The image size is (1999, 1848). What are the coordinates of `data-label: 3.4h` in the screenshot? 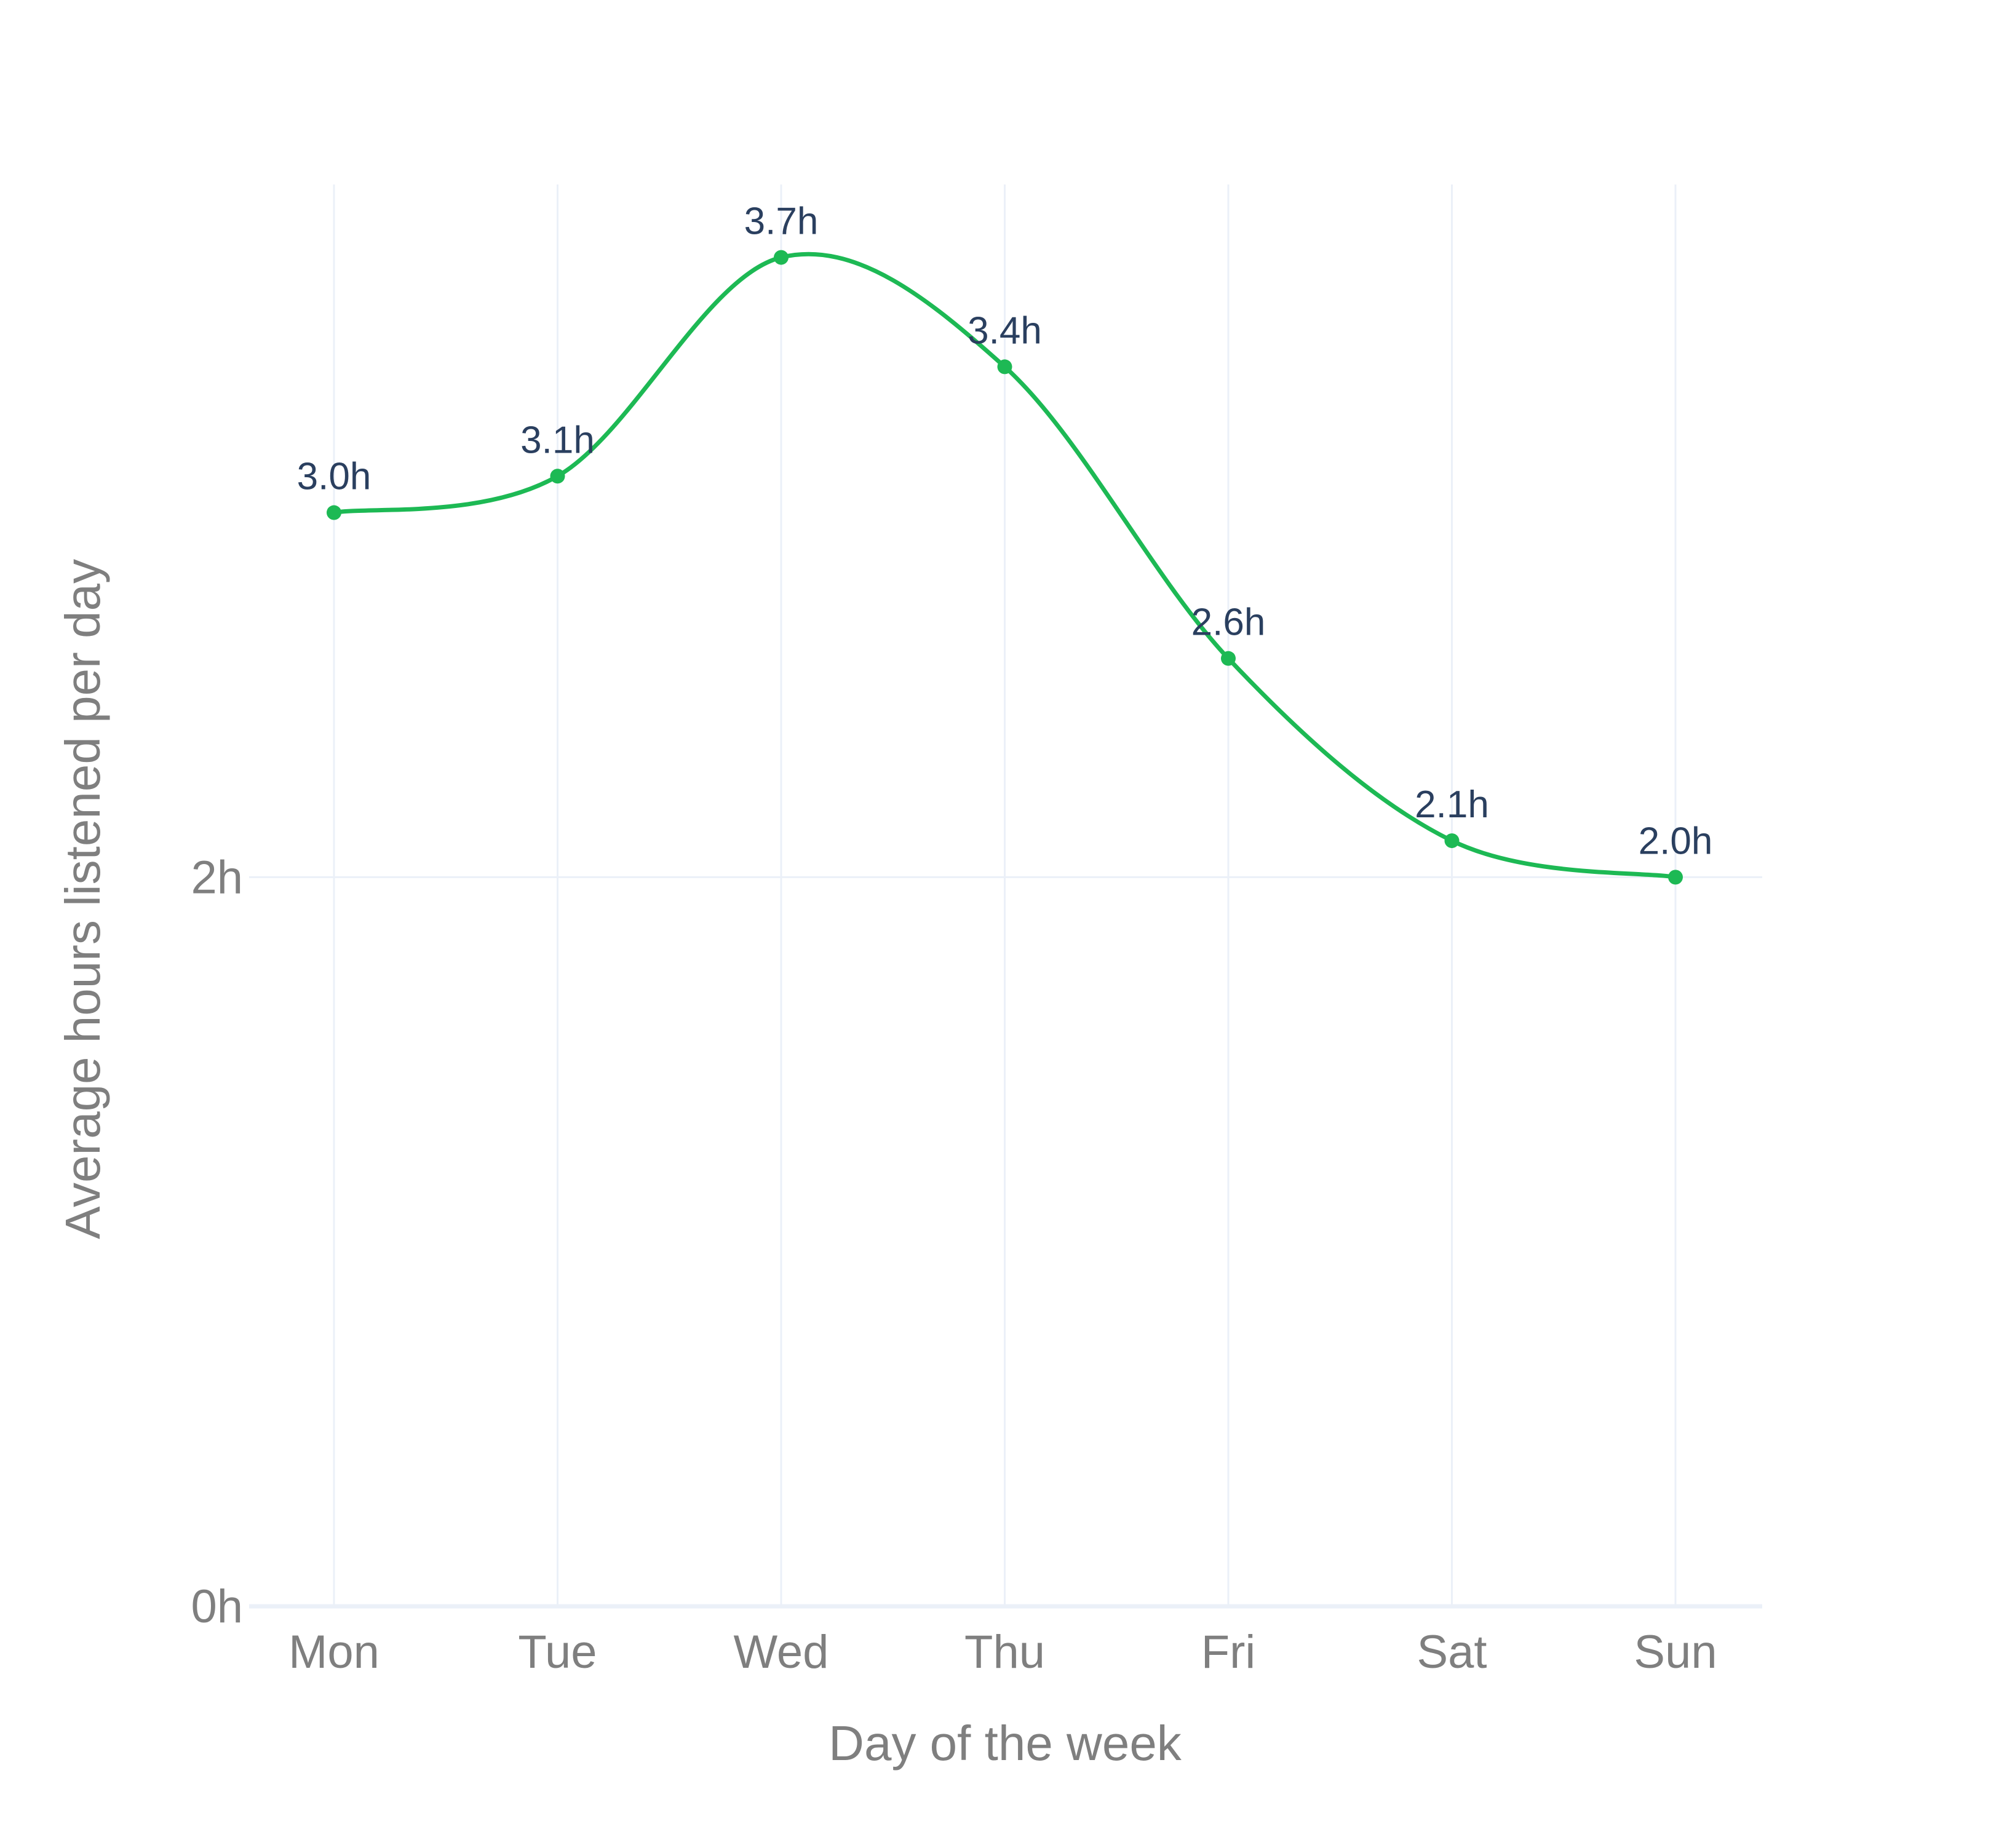 It's located at (1005, 330).